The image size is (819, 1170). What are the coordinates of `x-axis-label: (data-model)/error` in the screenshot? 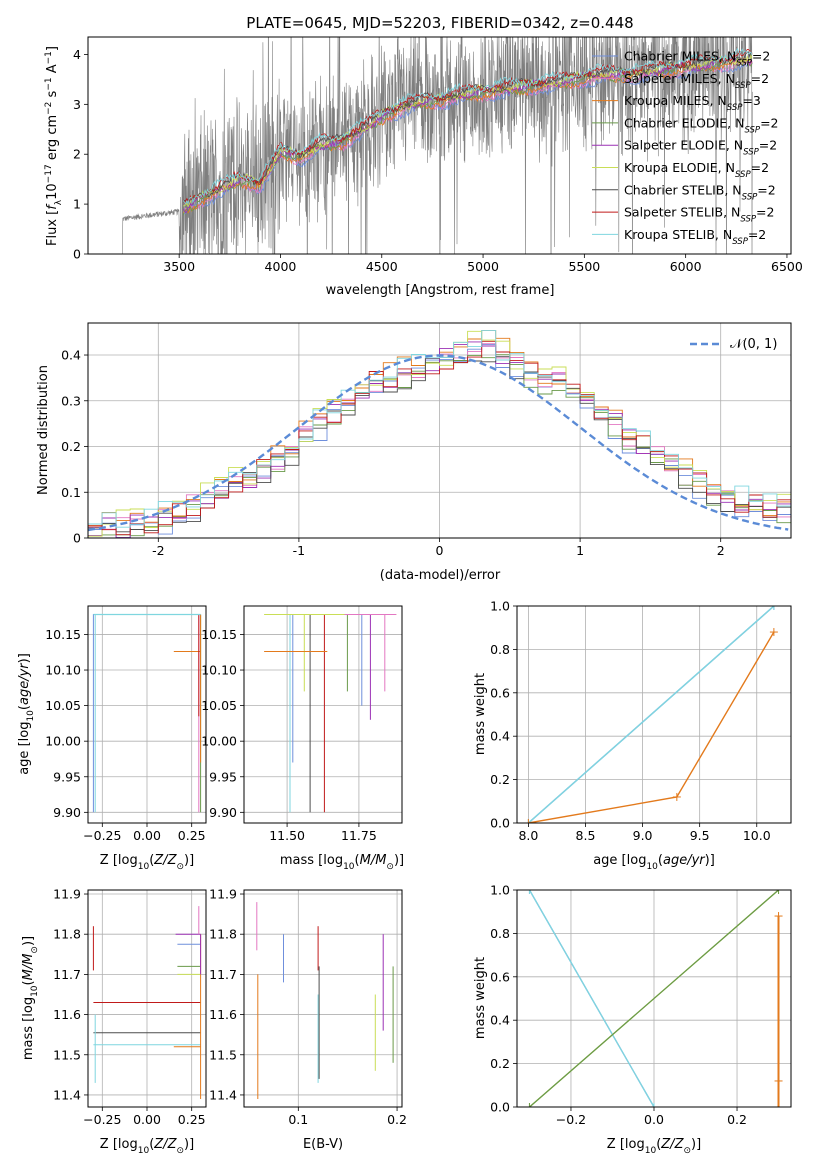 It's located at (440, 575).